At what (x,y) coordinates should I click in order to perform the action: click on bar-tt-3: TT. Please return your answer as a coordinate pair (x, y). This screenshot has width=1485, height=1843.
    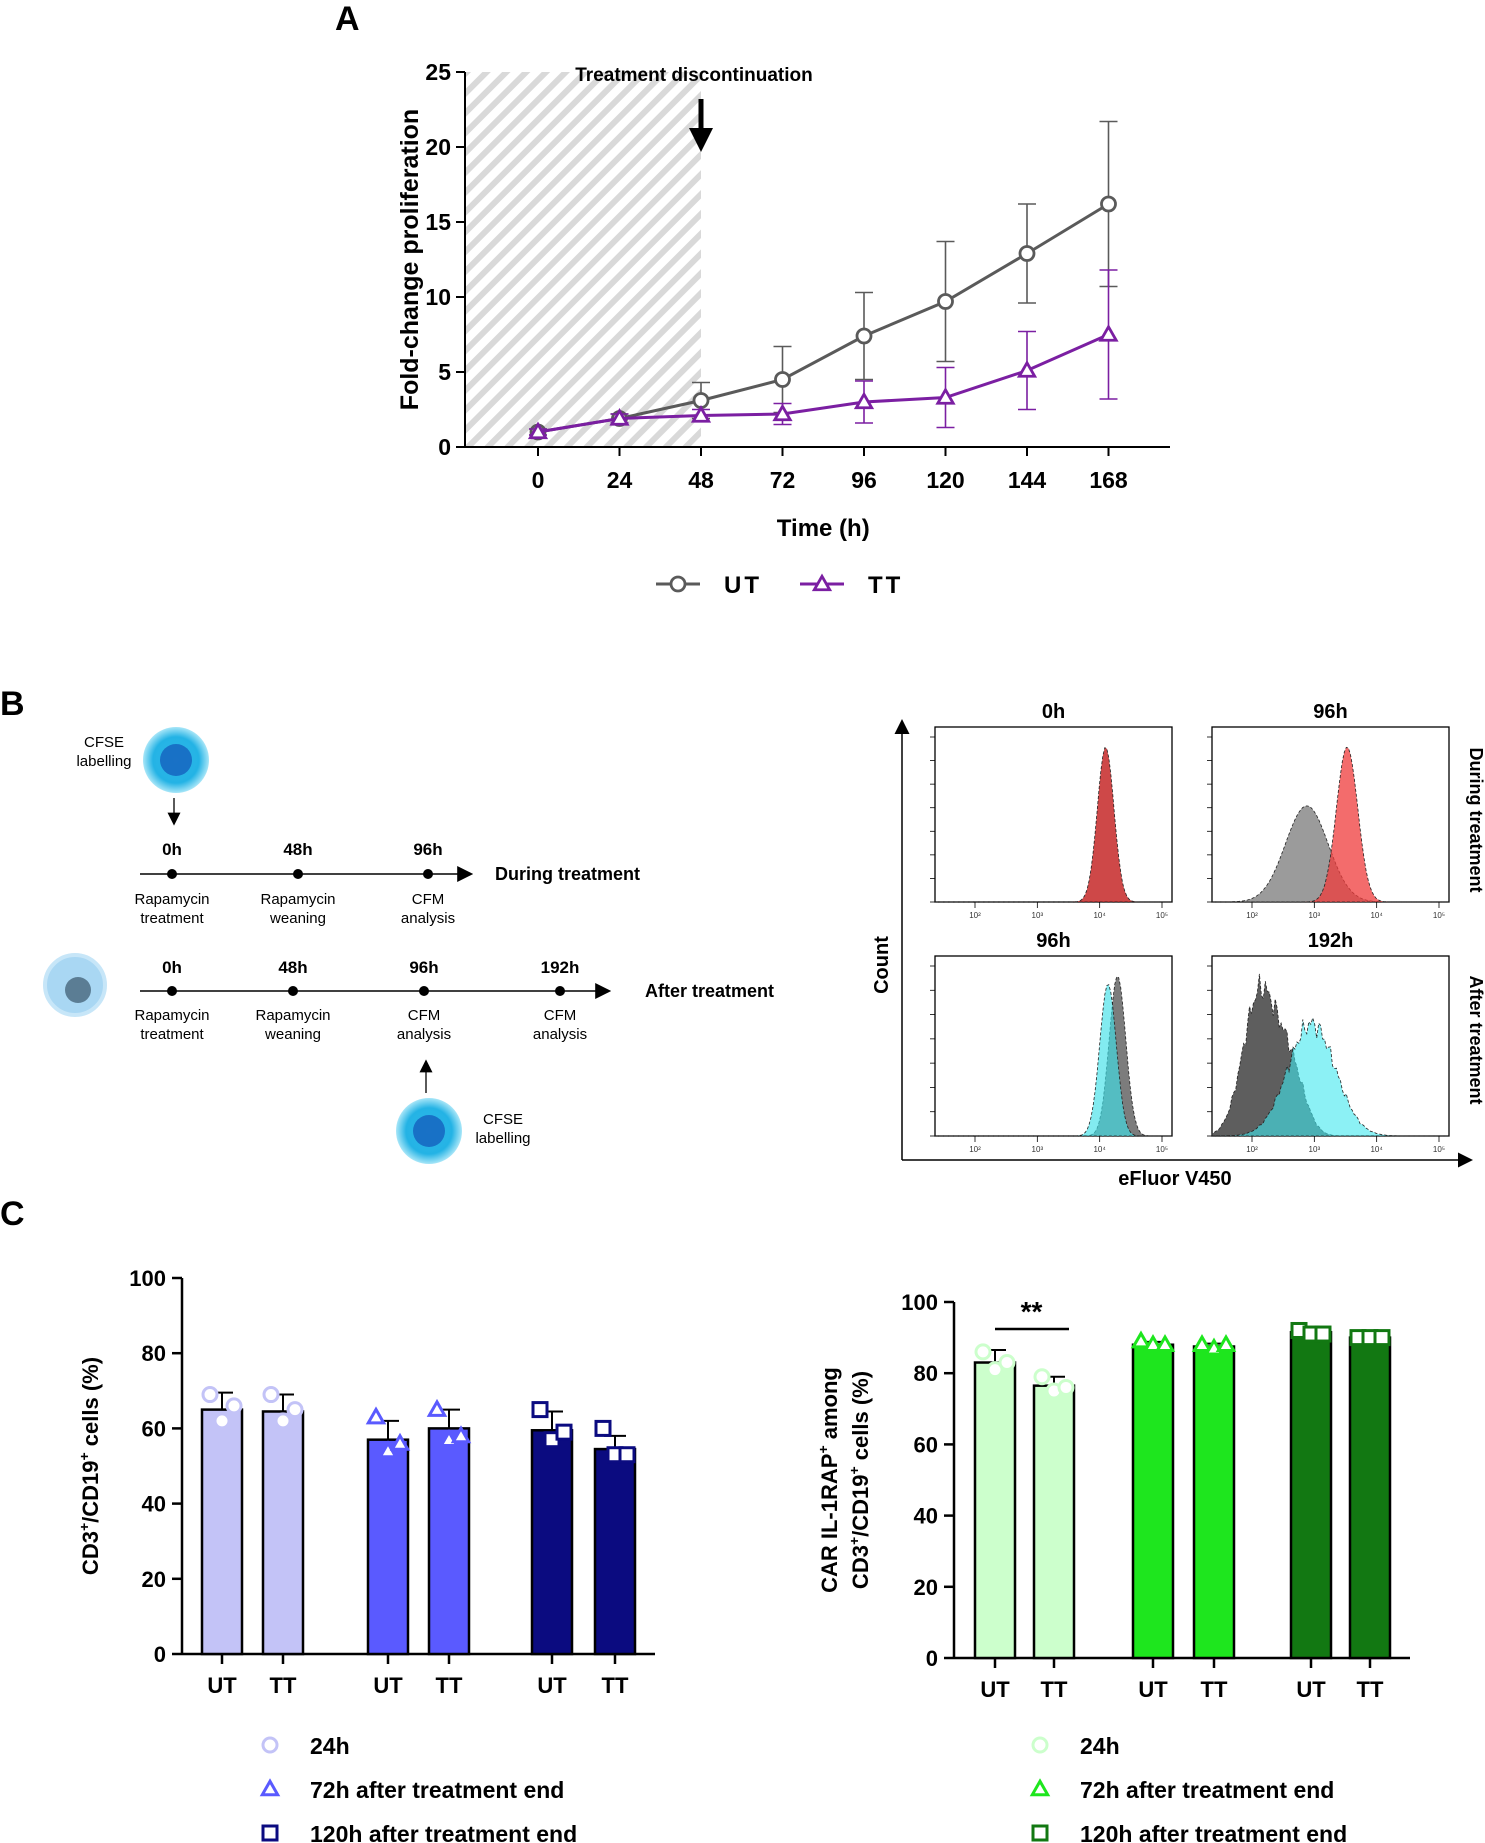
    Looking at the image, I should click on (615, 1558).